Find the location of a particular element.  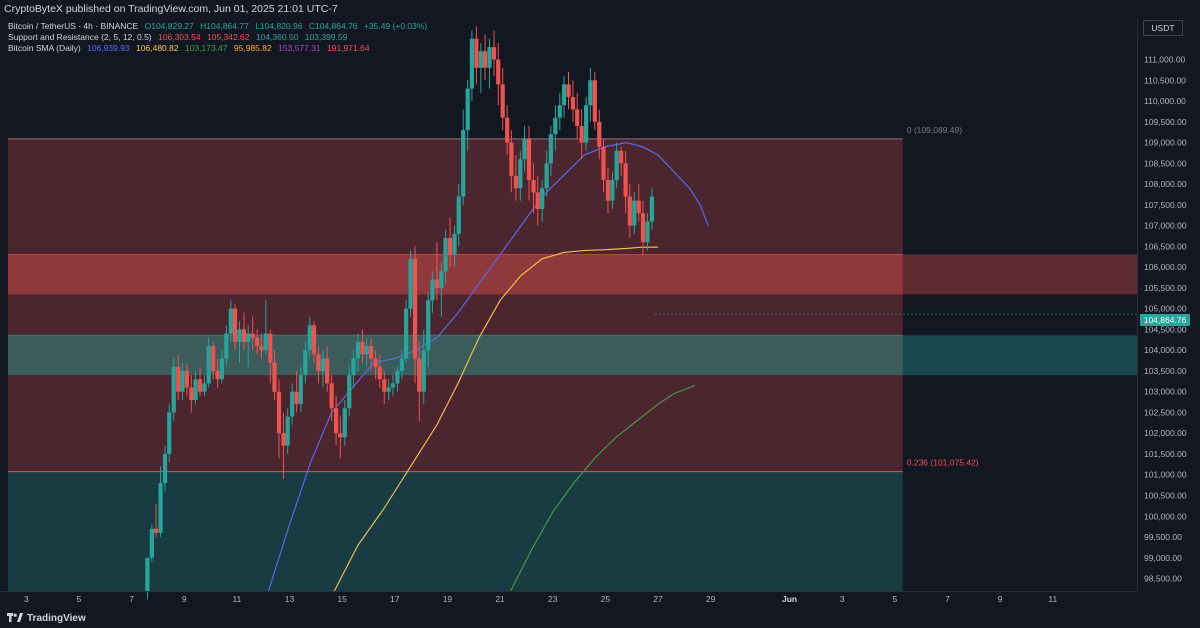

price-tick-label: 101,000.00 is located at coordinates (1165, 475).